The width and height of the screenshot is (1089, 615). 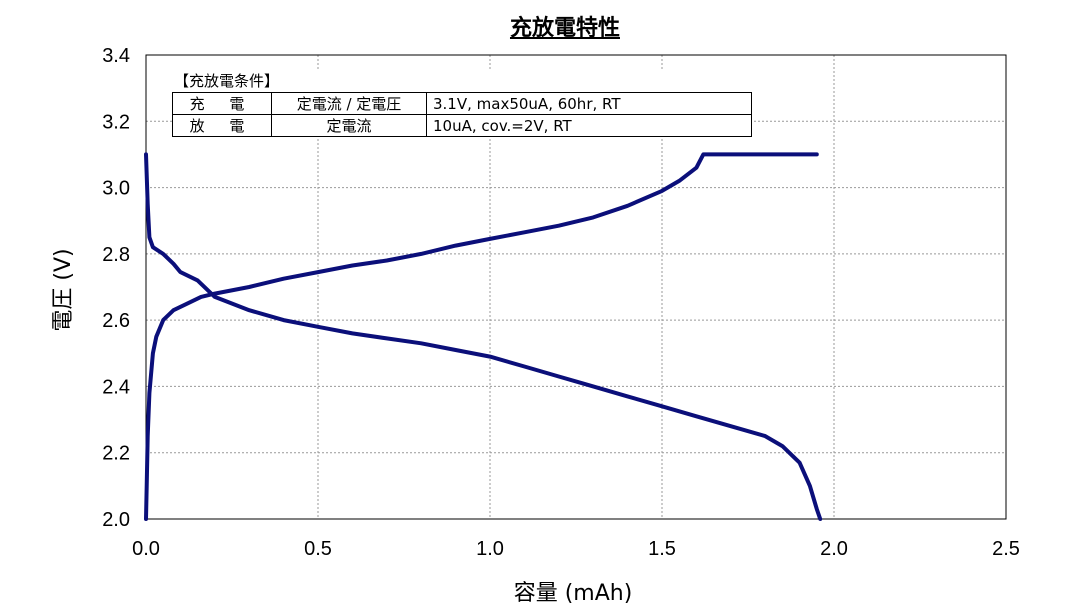 I want to click on x-tick-label: 1.0, so click(x=490, y=549).